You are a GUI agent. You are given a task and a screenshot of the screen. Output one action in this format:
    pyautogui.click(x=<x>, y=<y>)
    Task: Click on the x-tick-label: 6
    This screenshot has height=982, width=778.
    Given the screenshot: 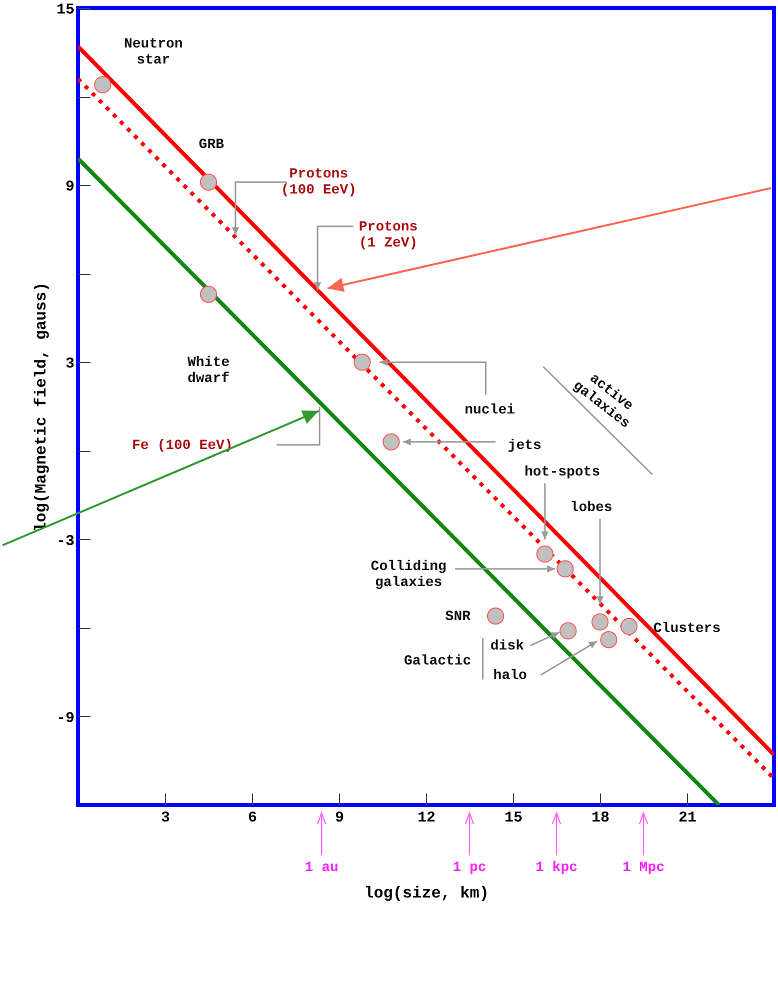 What is the action you would take?
    pyautogui.click(x=253, y=818)
    